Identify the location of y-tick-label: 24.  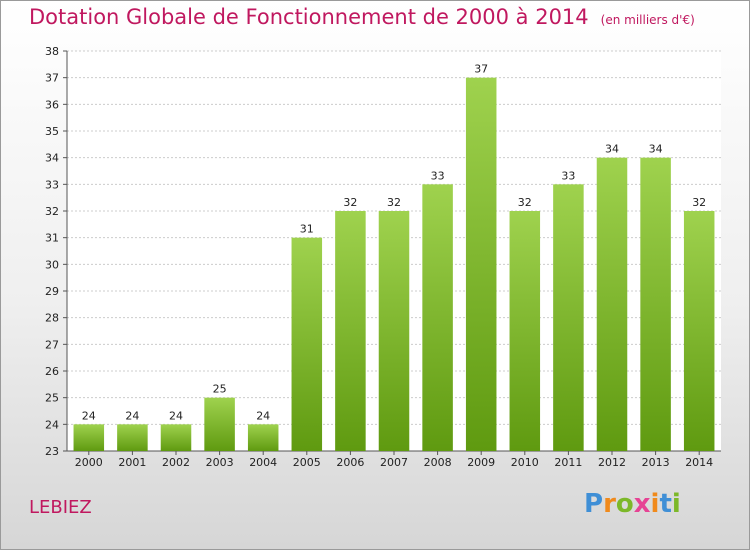
(52, 424).